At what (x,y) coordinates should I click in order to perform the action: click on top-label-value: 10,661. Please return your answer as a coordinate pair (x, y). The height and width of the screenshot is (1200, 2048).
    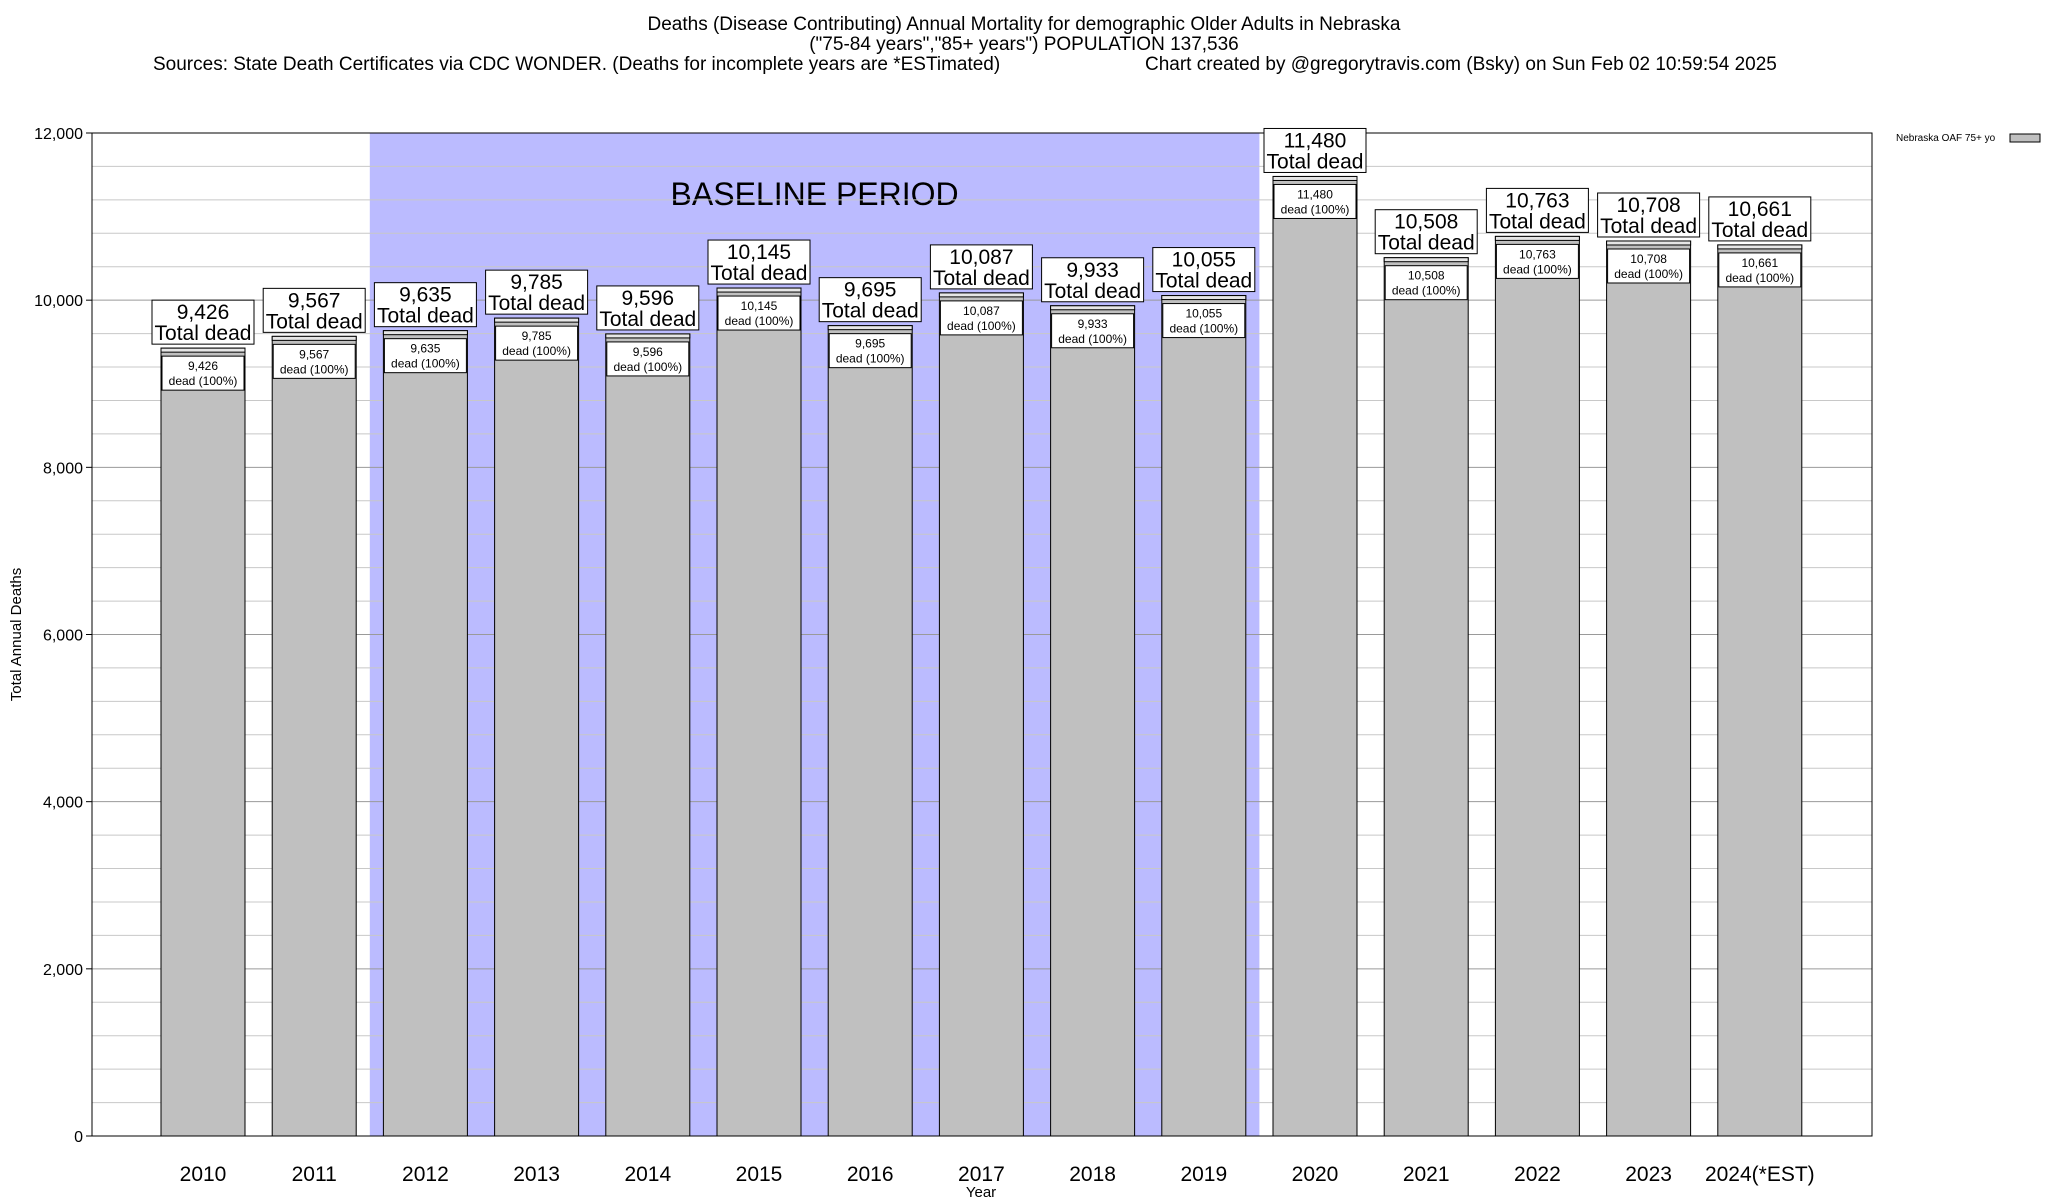
    Looking at the image, I should click on (1760, 209).